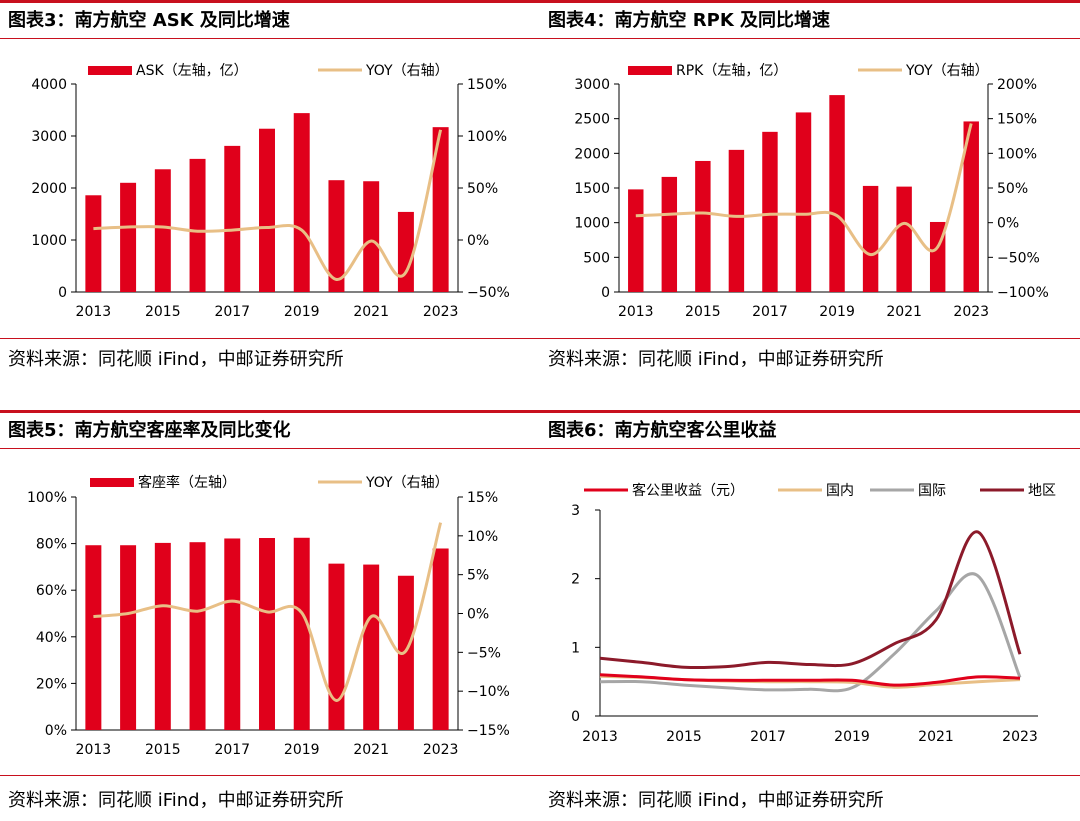 The width and height of the screenshot is (1080, 821). I want to click on right-tick-label: 5%, so click(478, 576).